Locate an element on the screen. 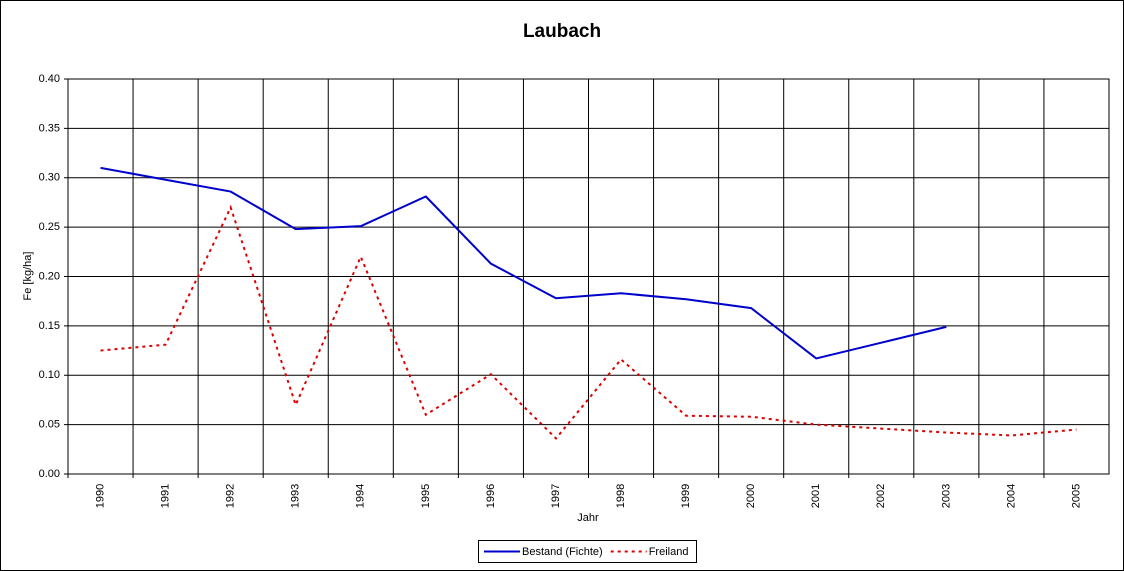  x-tick-label: 1992 is located at coordinates (231, 496).